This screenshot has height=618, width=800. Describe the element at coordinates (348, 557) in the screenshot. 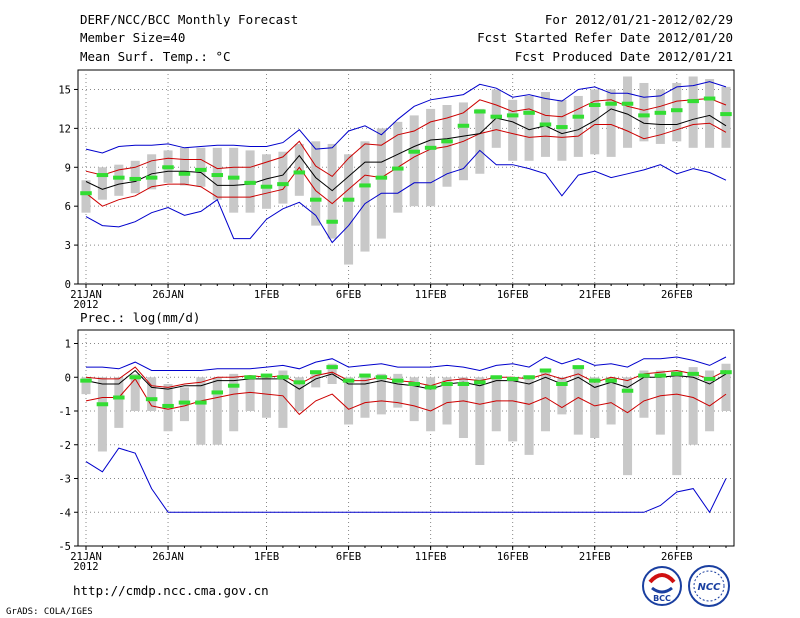

I see `x-tick-label: 6FEB` at that location.